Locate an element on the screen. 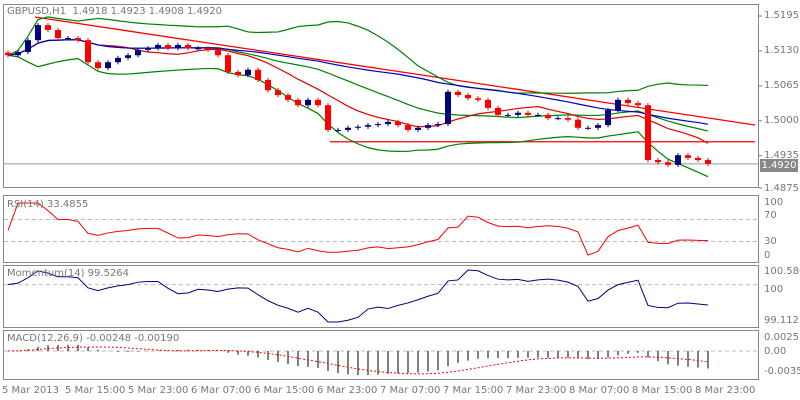 The height and width of the screenshot is (400, 800). time-axis-label: 7 Mar 07:00 is located at coordinates (410, 390).